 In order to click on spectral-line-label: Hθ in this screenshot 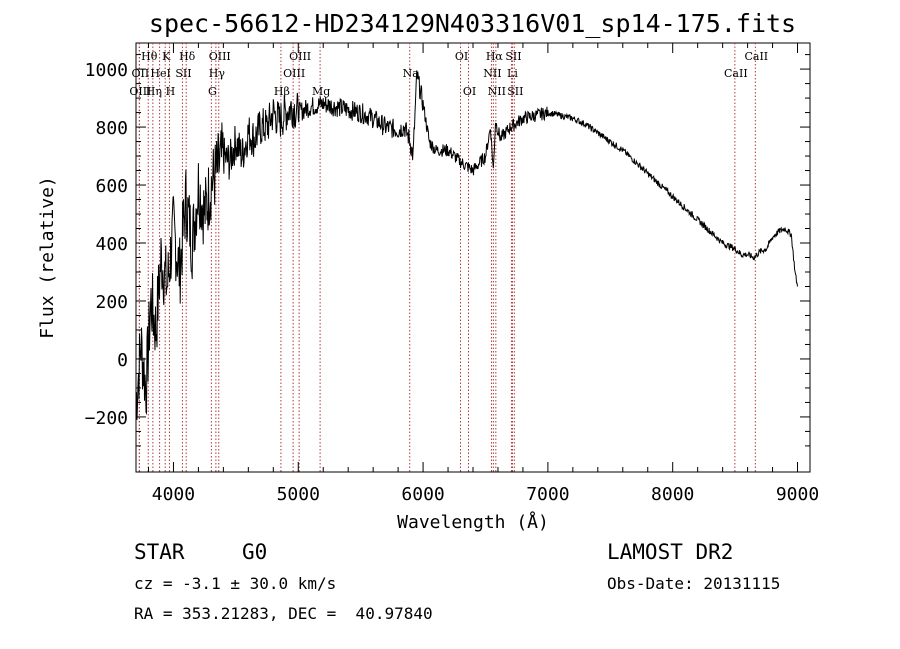, I will do `click(149, 56)`.